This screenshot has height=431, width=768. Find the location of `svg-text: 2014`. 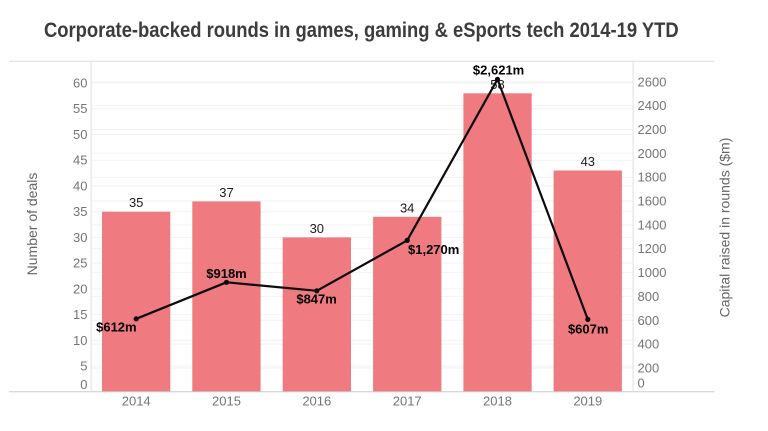

svg-text: 2014 is located at coordinates (136, 401).